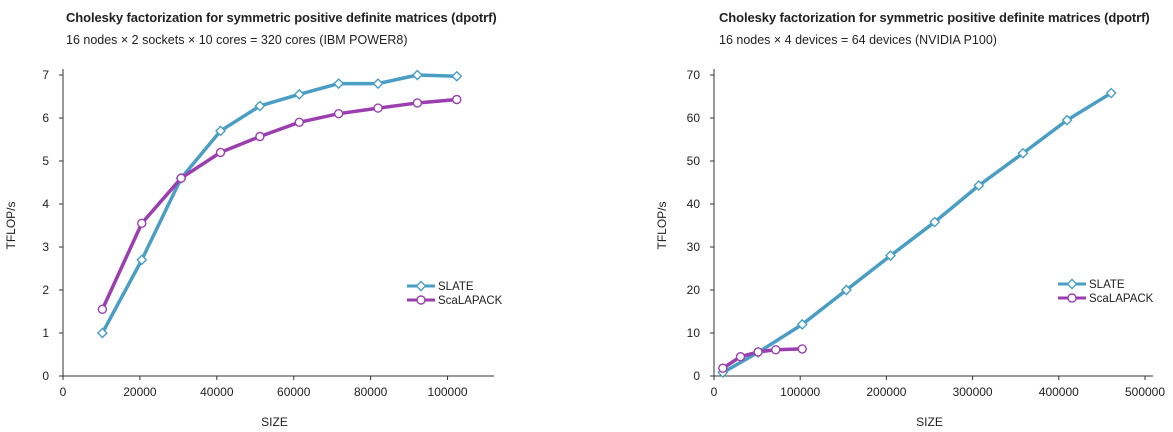 This screenshot has width=1173, height=432. Describe the element at coordinates (973, 392) in the screenshot. I see `x-tick-label: 300000` at that location.